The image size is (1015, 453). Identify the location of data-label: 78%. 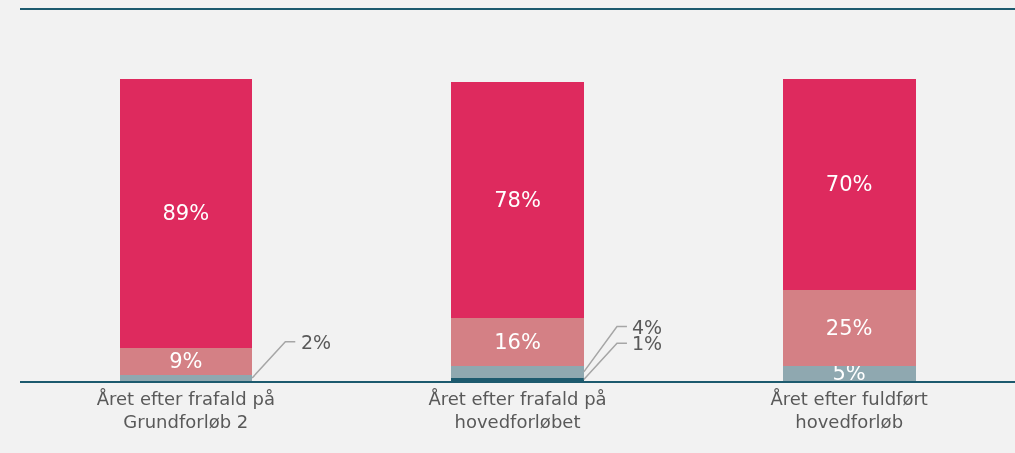
(517, 199).